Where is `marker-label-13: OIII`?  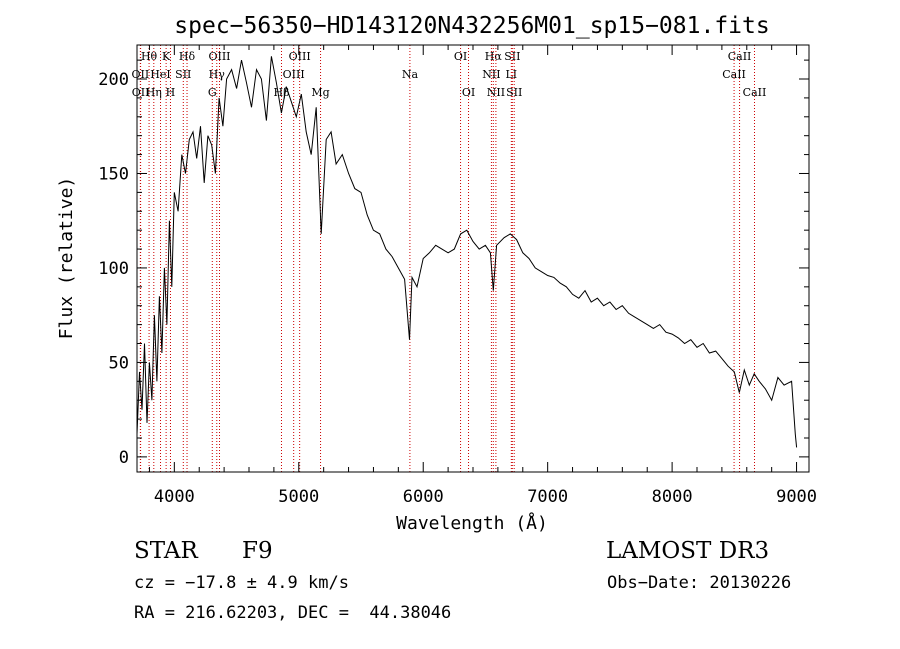
marker-label-13: OIII is located at coordinates (294, 74).